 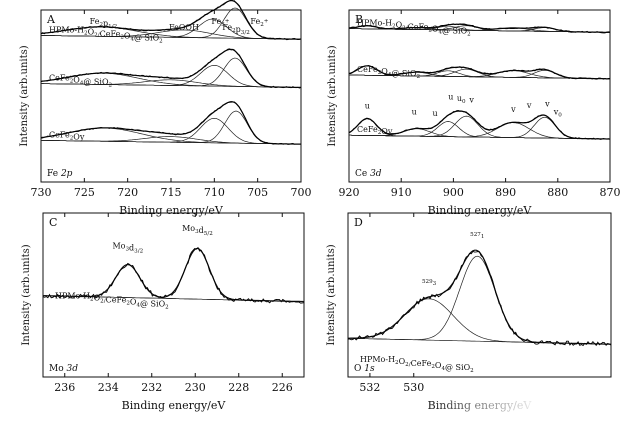 What do you see at coordinates (301, 192) in the screenshot?
I see `x-tick-label: 700` at bounding box center [301, 192].